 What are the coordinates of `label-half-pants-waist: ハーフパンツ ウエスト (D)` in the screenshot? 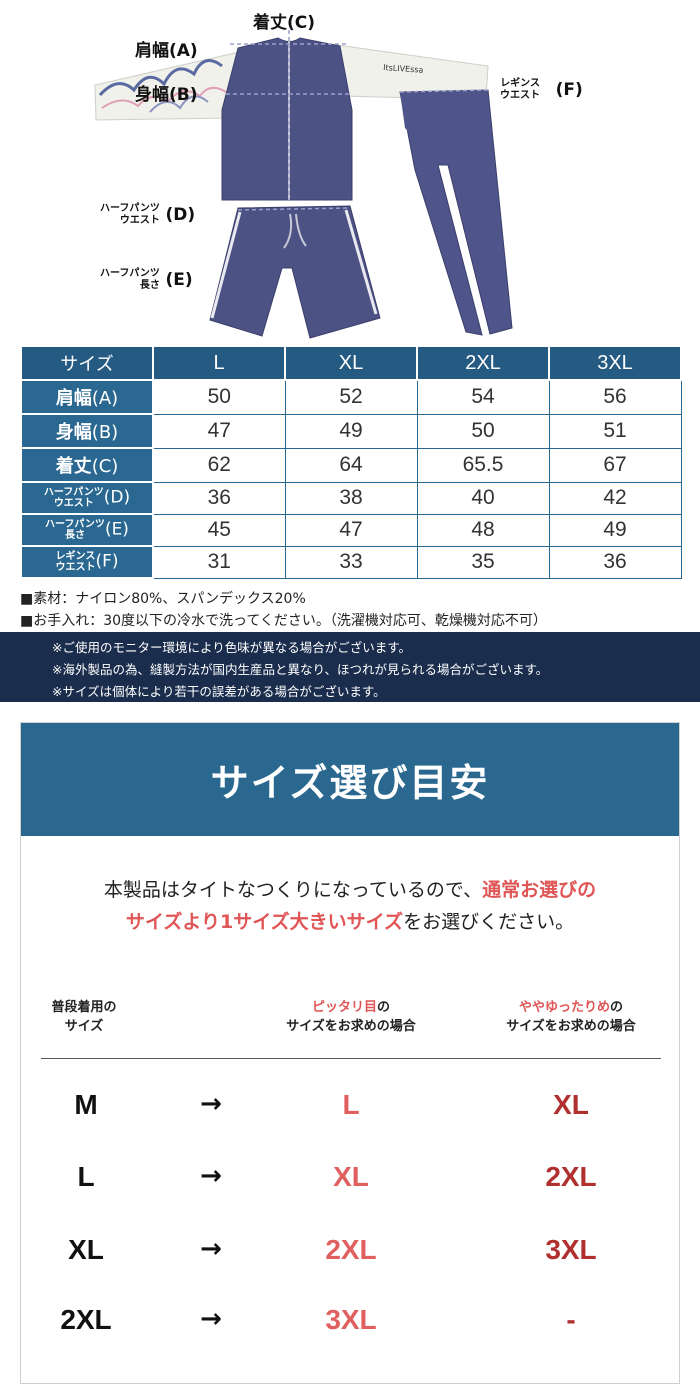 It's located at (148, 214).